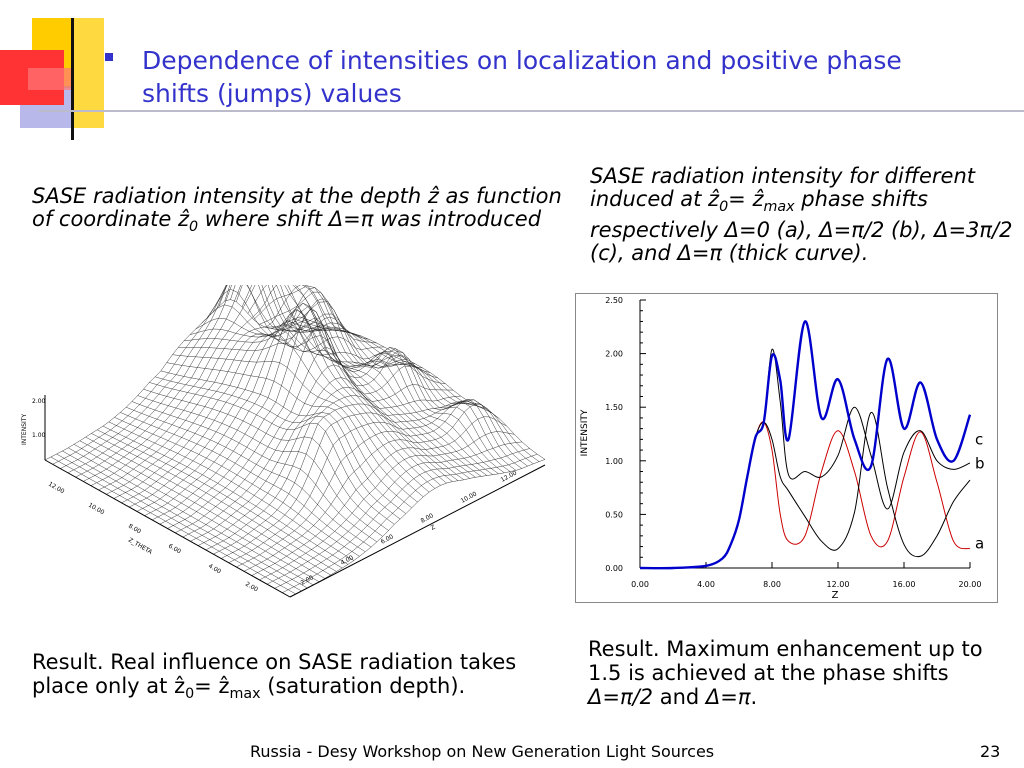  Describe the element at coordinates (990, 751) in the screenshot. I see `page-number: 23` at that location.